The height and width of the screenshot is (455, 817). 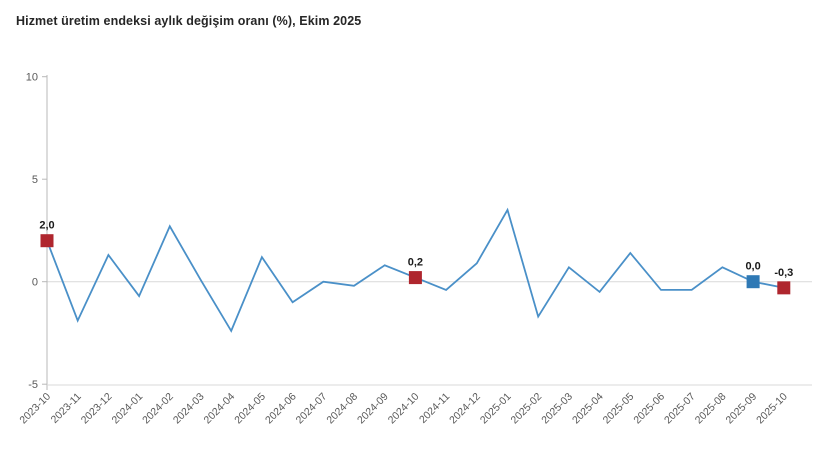 What do you see at coordinates (588, 409) in the screenshot?
I see `x-tick-label: 2025-04` at bounding box center [588, 409].